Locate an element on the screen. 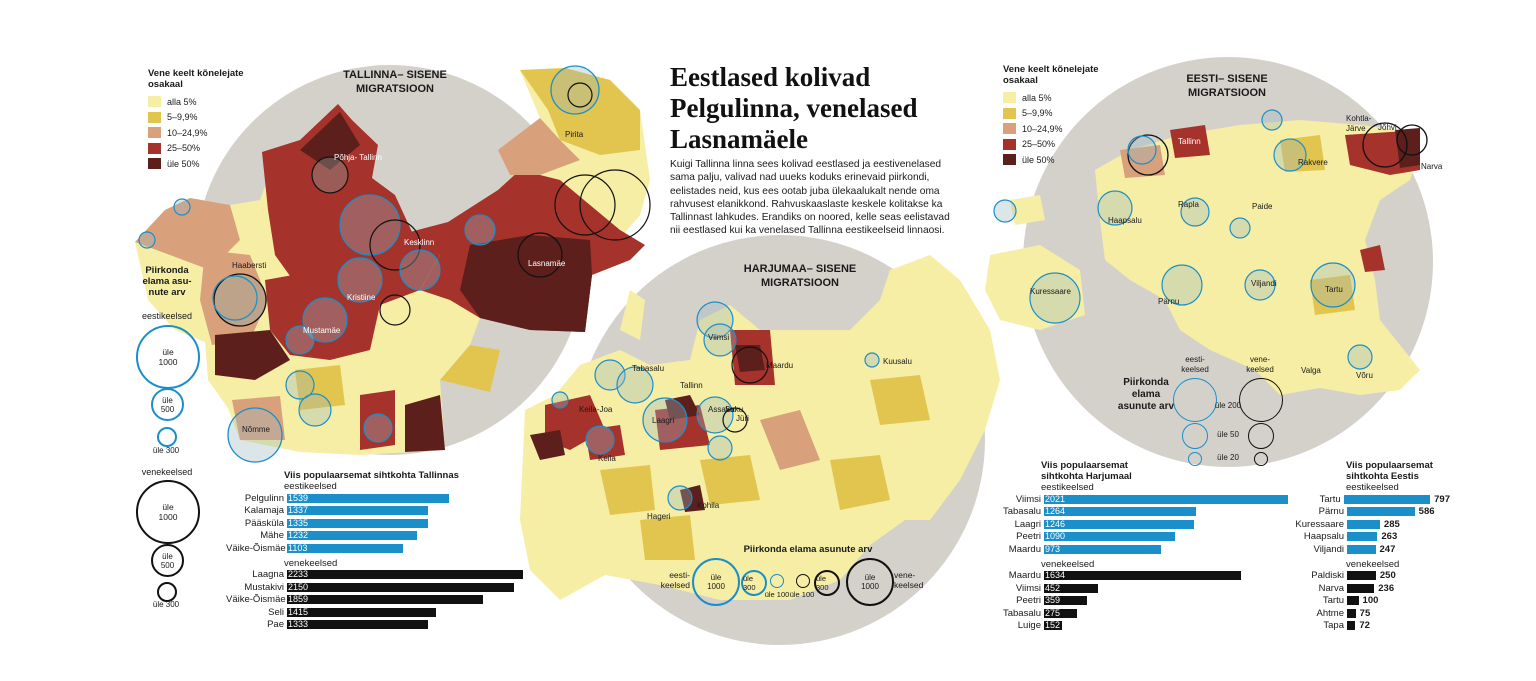 Image resolution: width=1536 pixels, height=681 pixels. bar-category-label: Luige is located at coordinates (1029, 626).